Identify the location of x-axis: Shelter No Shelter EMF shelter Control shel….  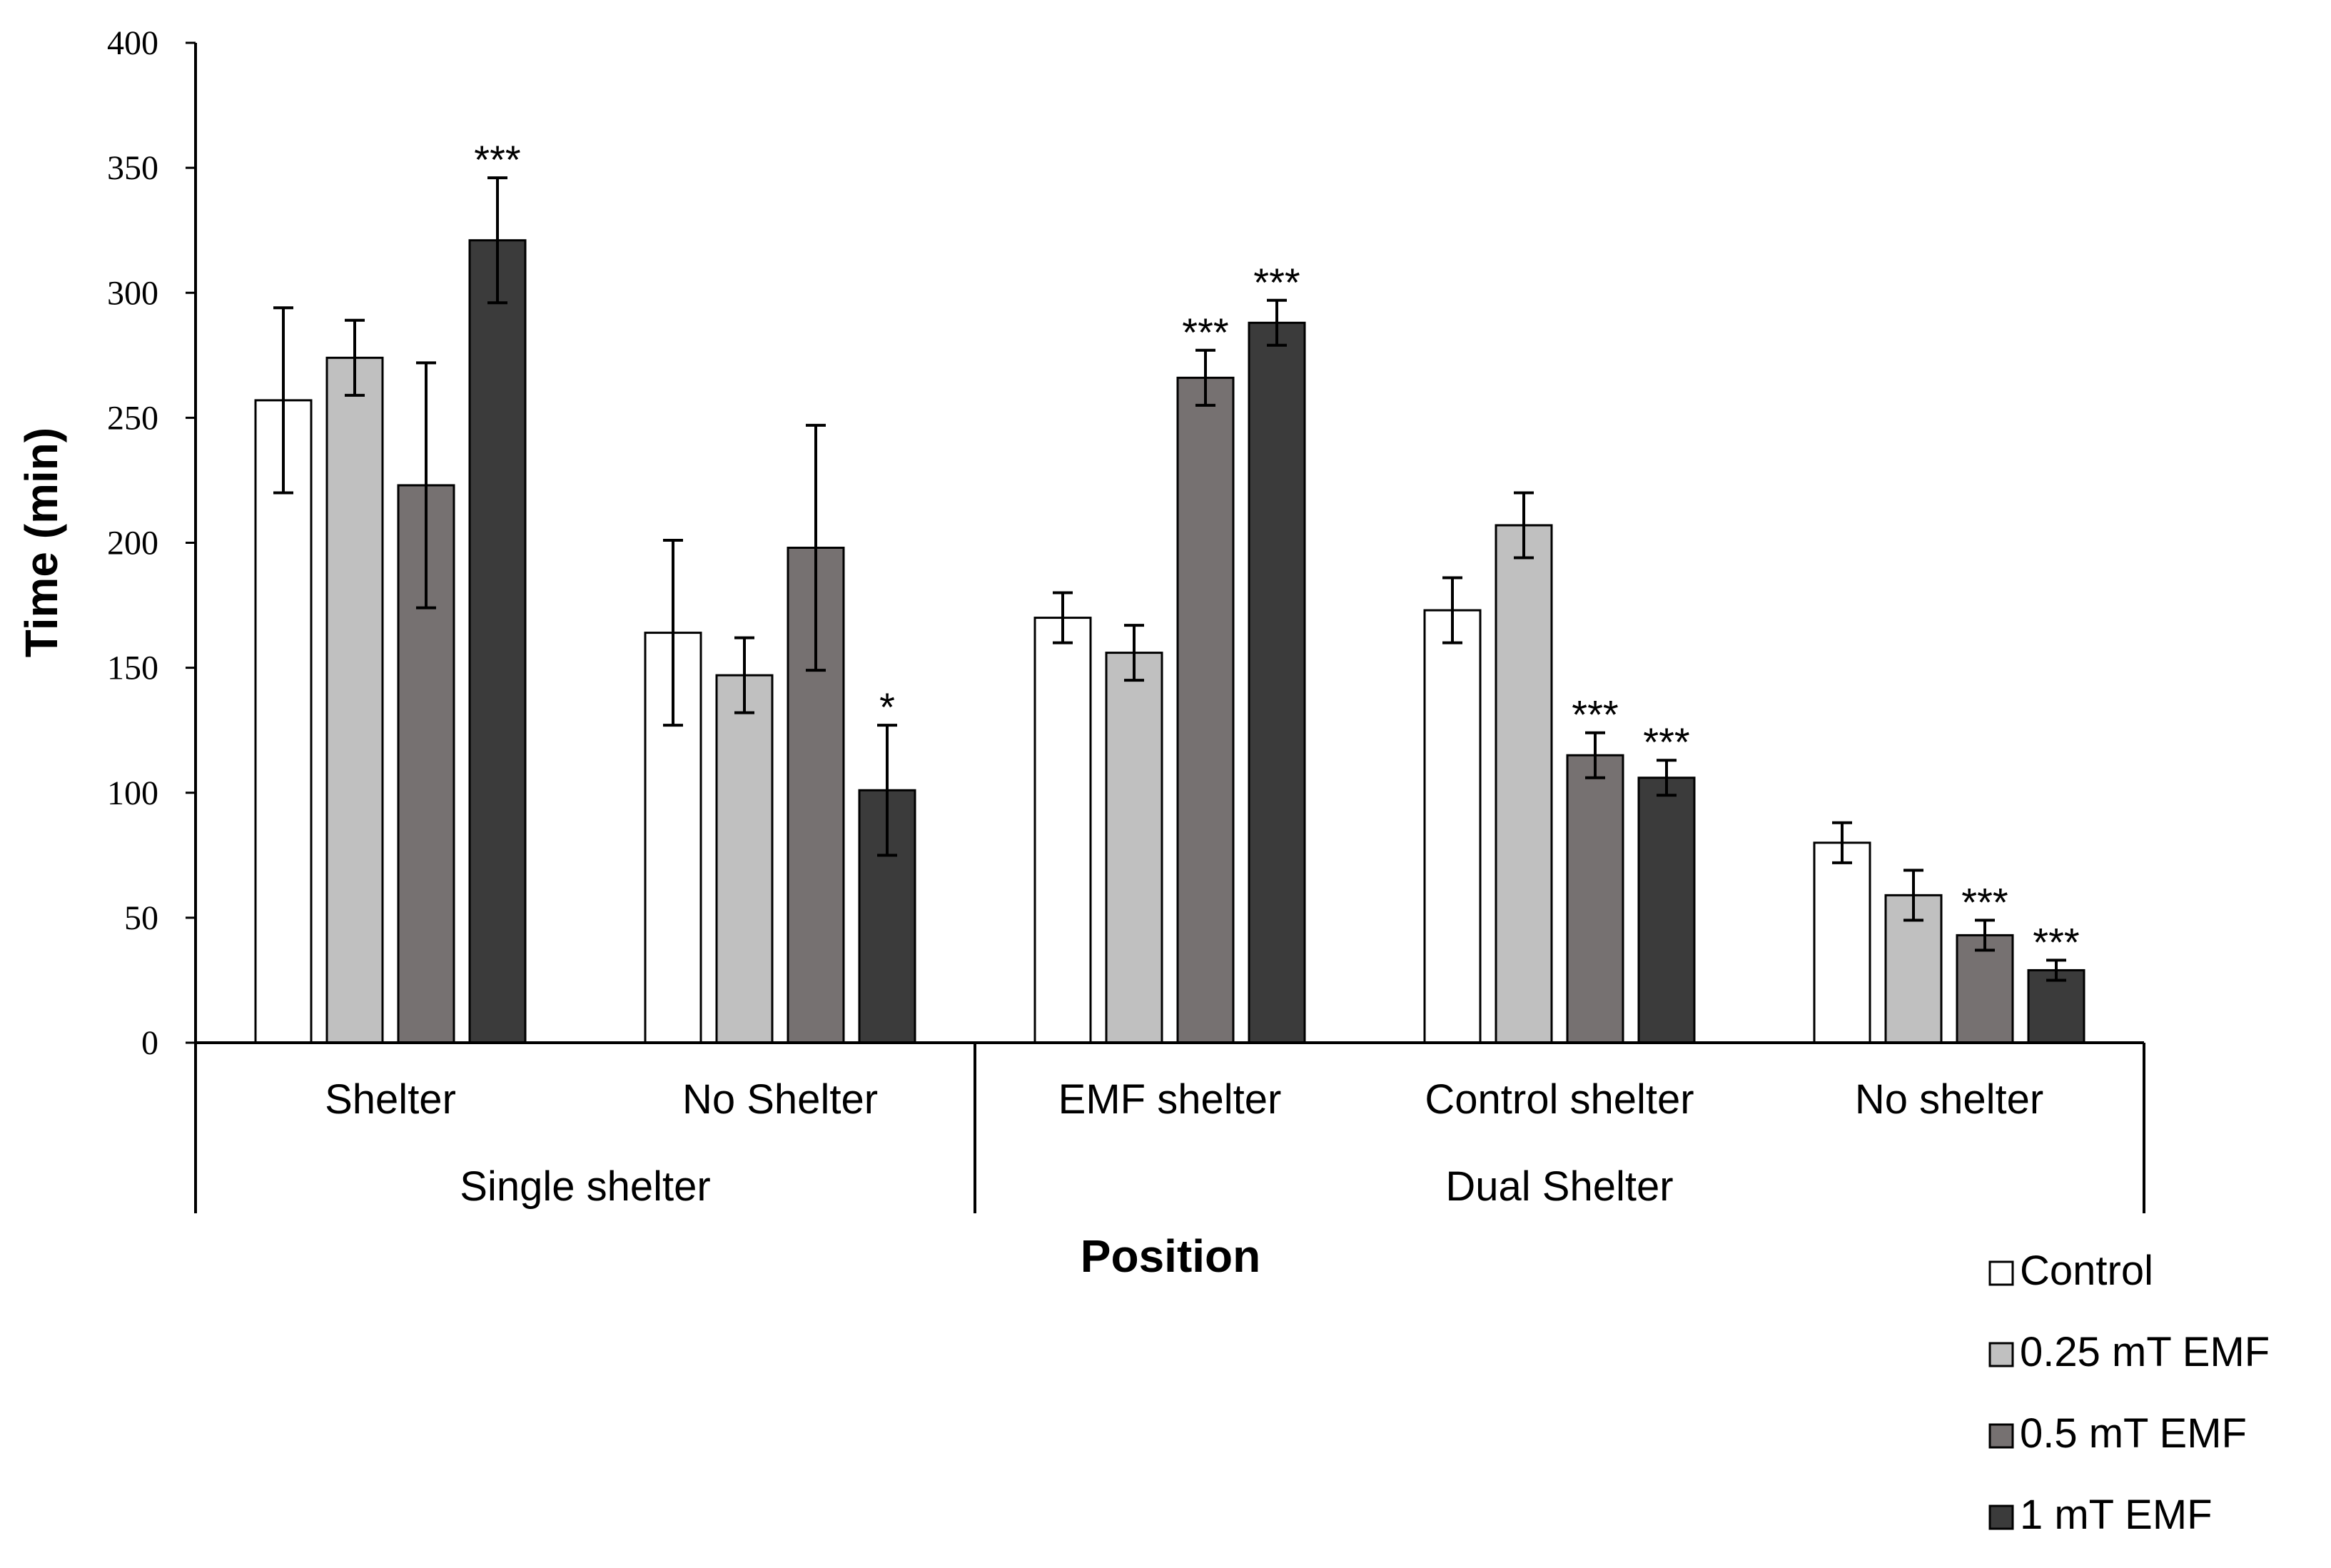
(1169, 1127).